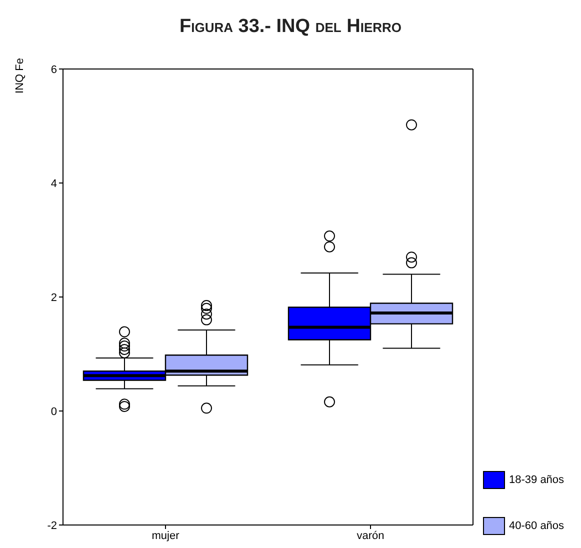 This screenshot has height=548, width=581. I want to click on y-tick-label: 6, so click(53, 70).